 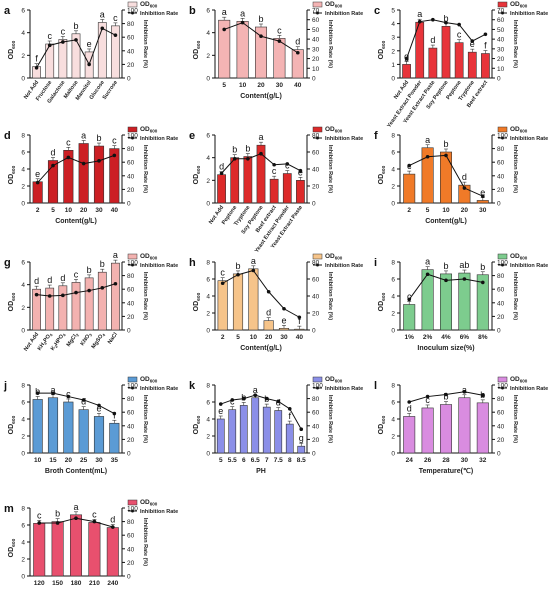 I want to click on legend-label-rate: Inhibition Rate, so click(x=344, y=389).